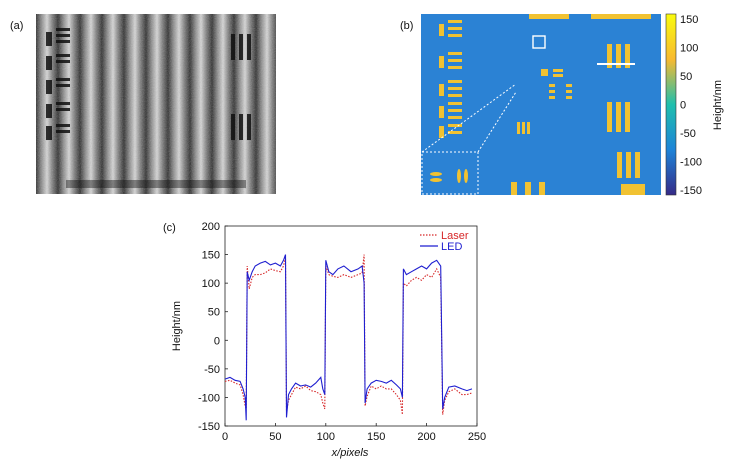 The width and height of the screenshot is (741, 461). I want to click on y-tick-label: 50, so click(214, 313).